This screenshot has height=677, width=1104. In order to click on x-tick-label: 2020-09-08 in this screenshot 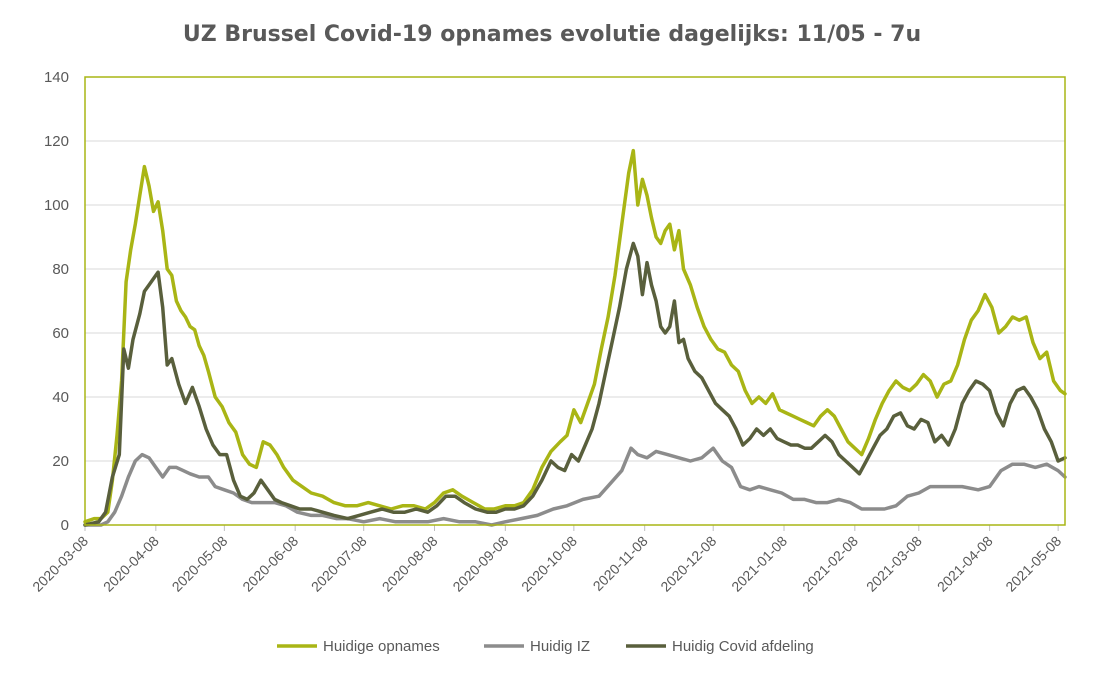, I will do `click(480, 564)`.